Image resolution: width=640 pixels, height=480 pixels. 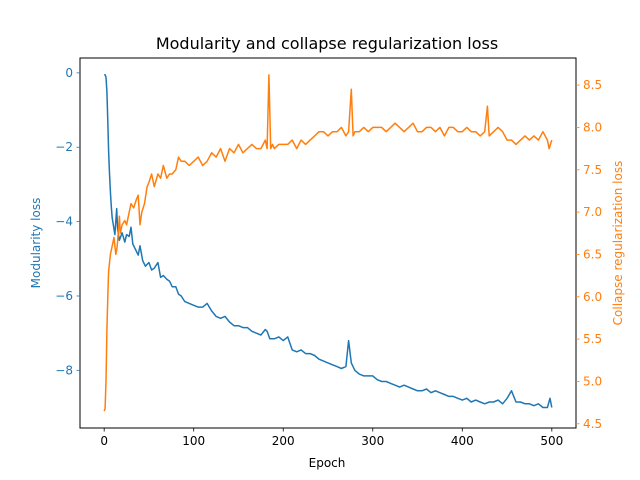 I want to click on right-y-tick-label: 4.5, so click(x=592, y=424).